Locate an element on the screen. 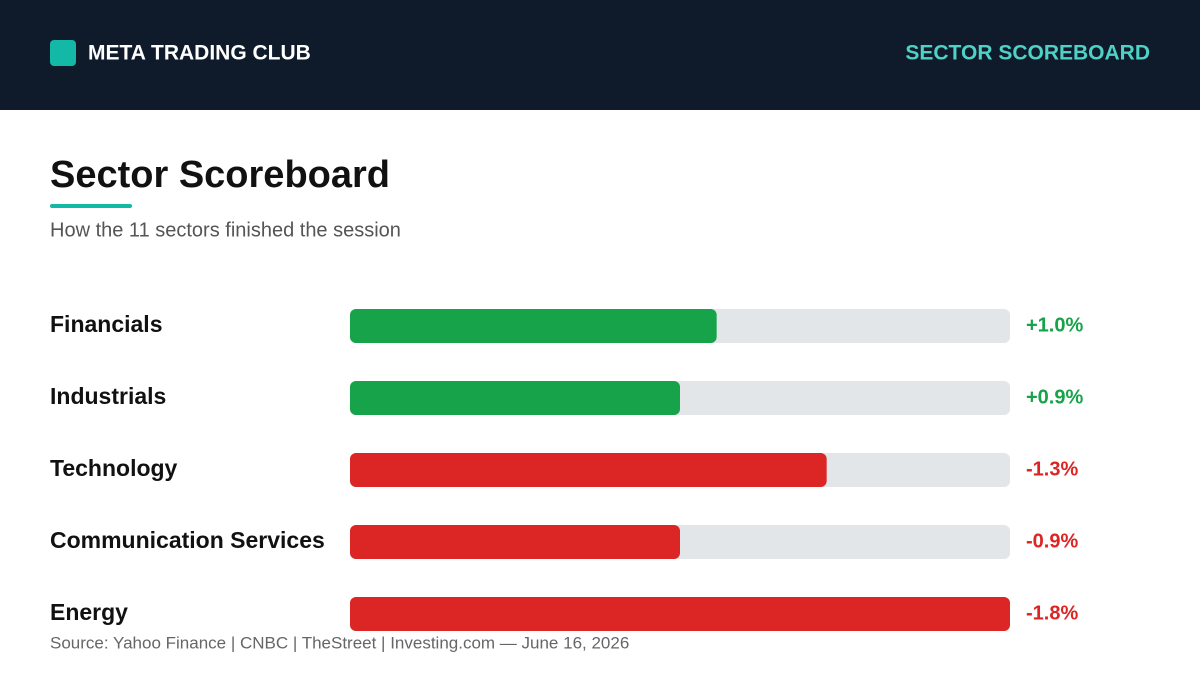  value-label: -1.3% is located at coordinates (1052, 469).